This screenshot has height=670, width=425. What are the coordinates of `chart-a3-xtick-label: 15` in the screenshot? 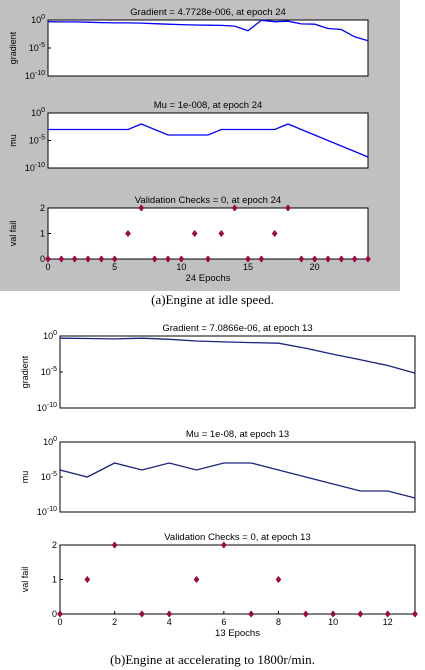 It's located at (248, 267).